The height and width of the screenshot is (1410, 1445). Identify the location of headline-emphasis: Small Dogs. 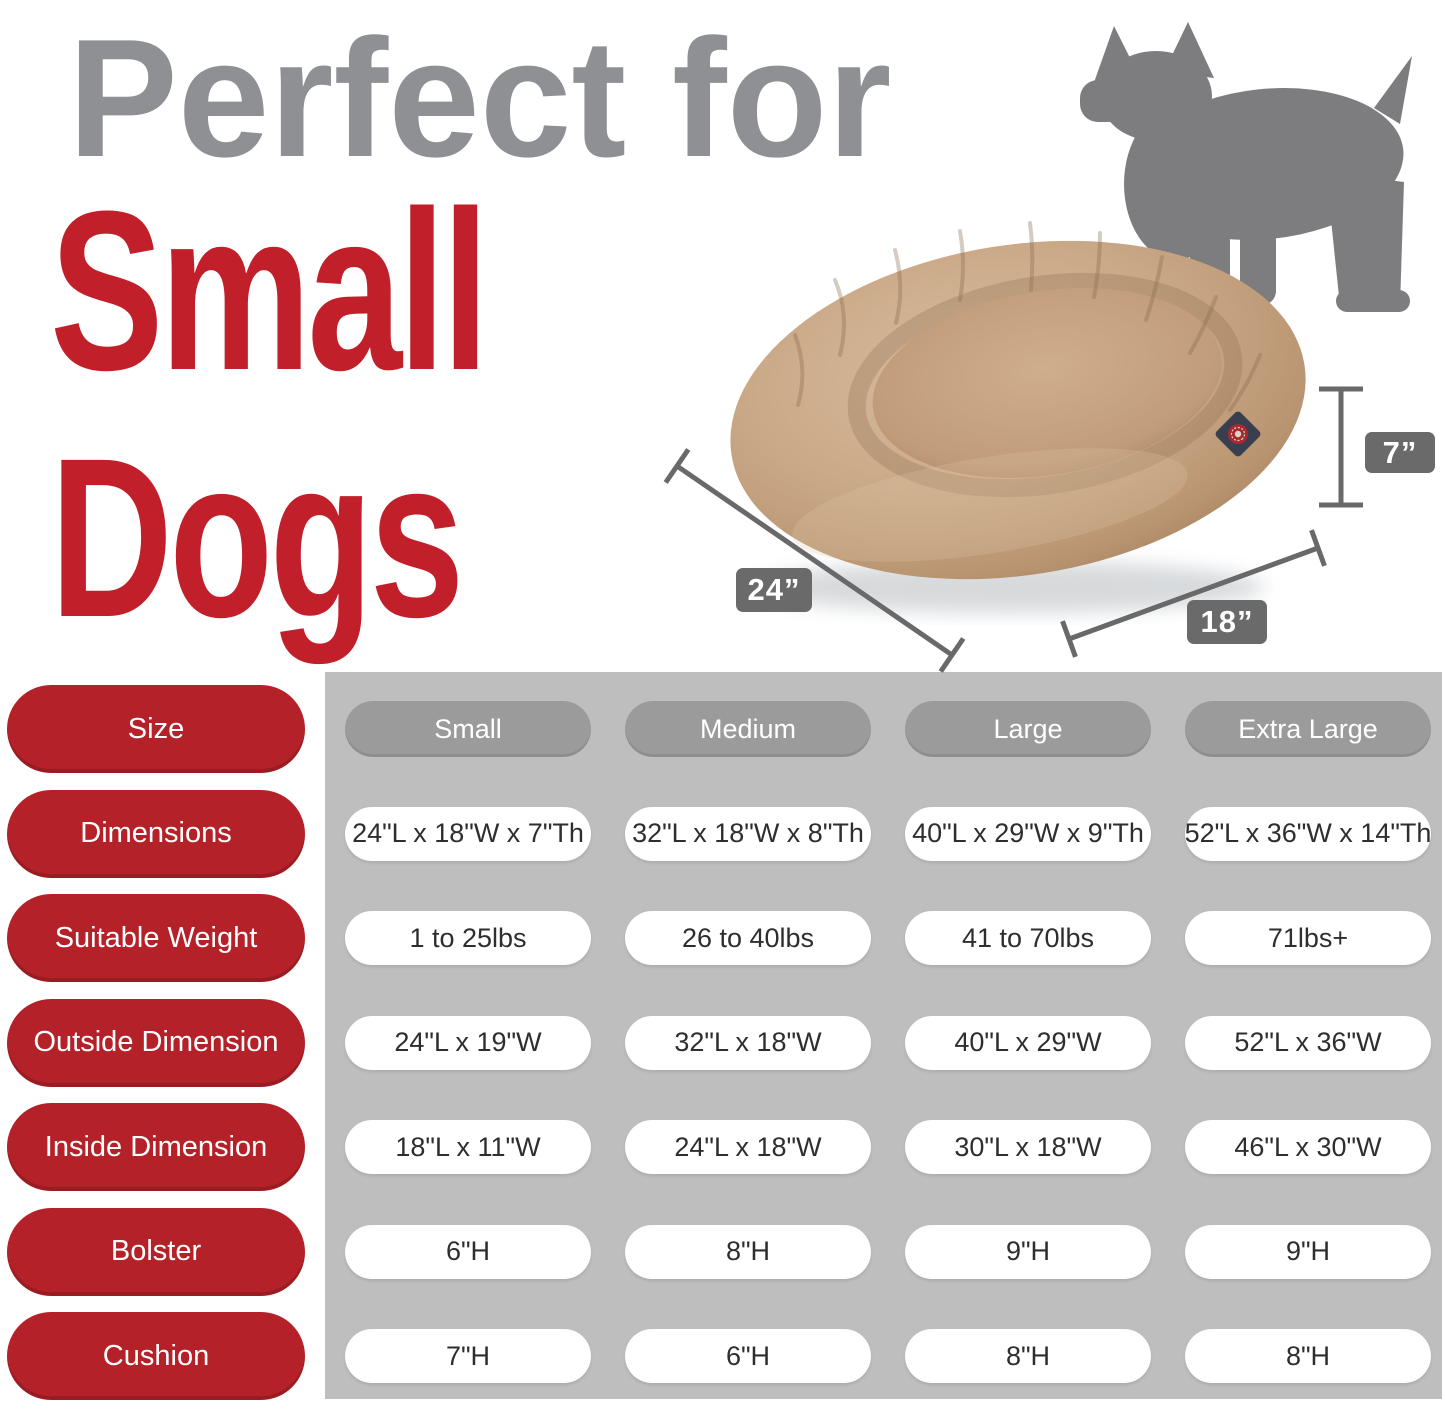
(269, 415).